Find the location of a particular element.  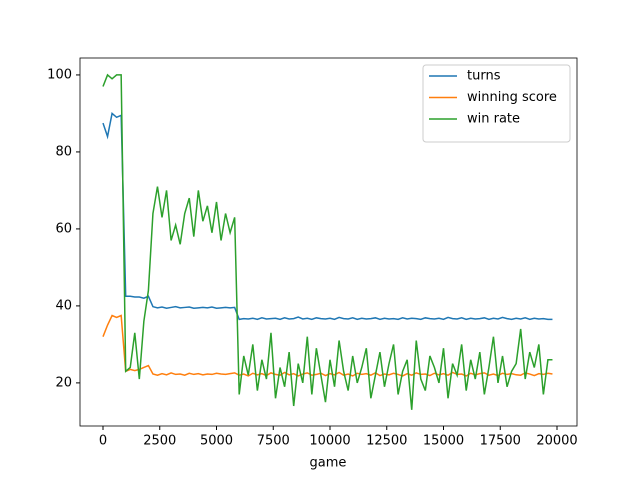

x-tick-label: 10000 is located at coordinates (329, 441).